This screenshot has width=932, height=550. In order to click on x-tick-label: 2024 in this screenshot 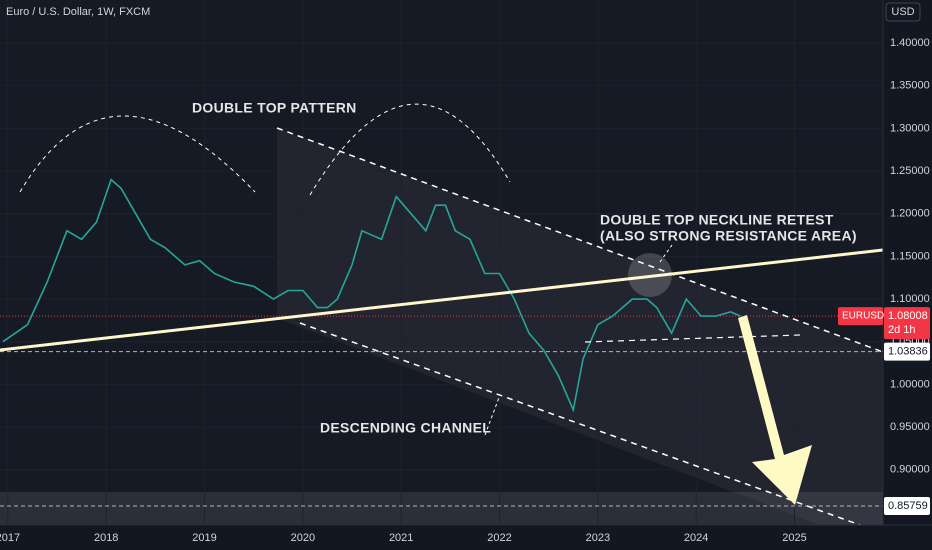, I will do `click(696, 538)`.